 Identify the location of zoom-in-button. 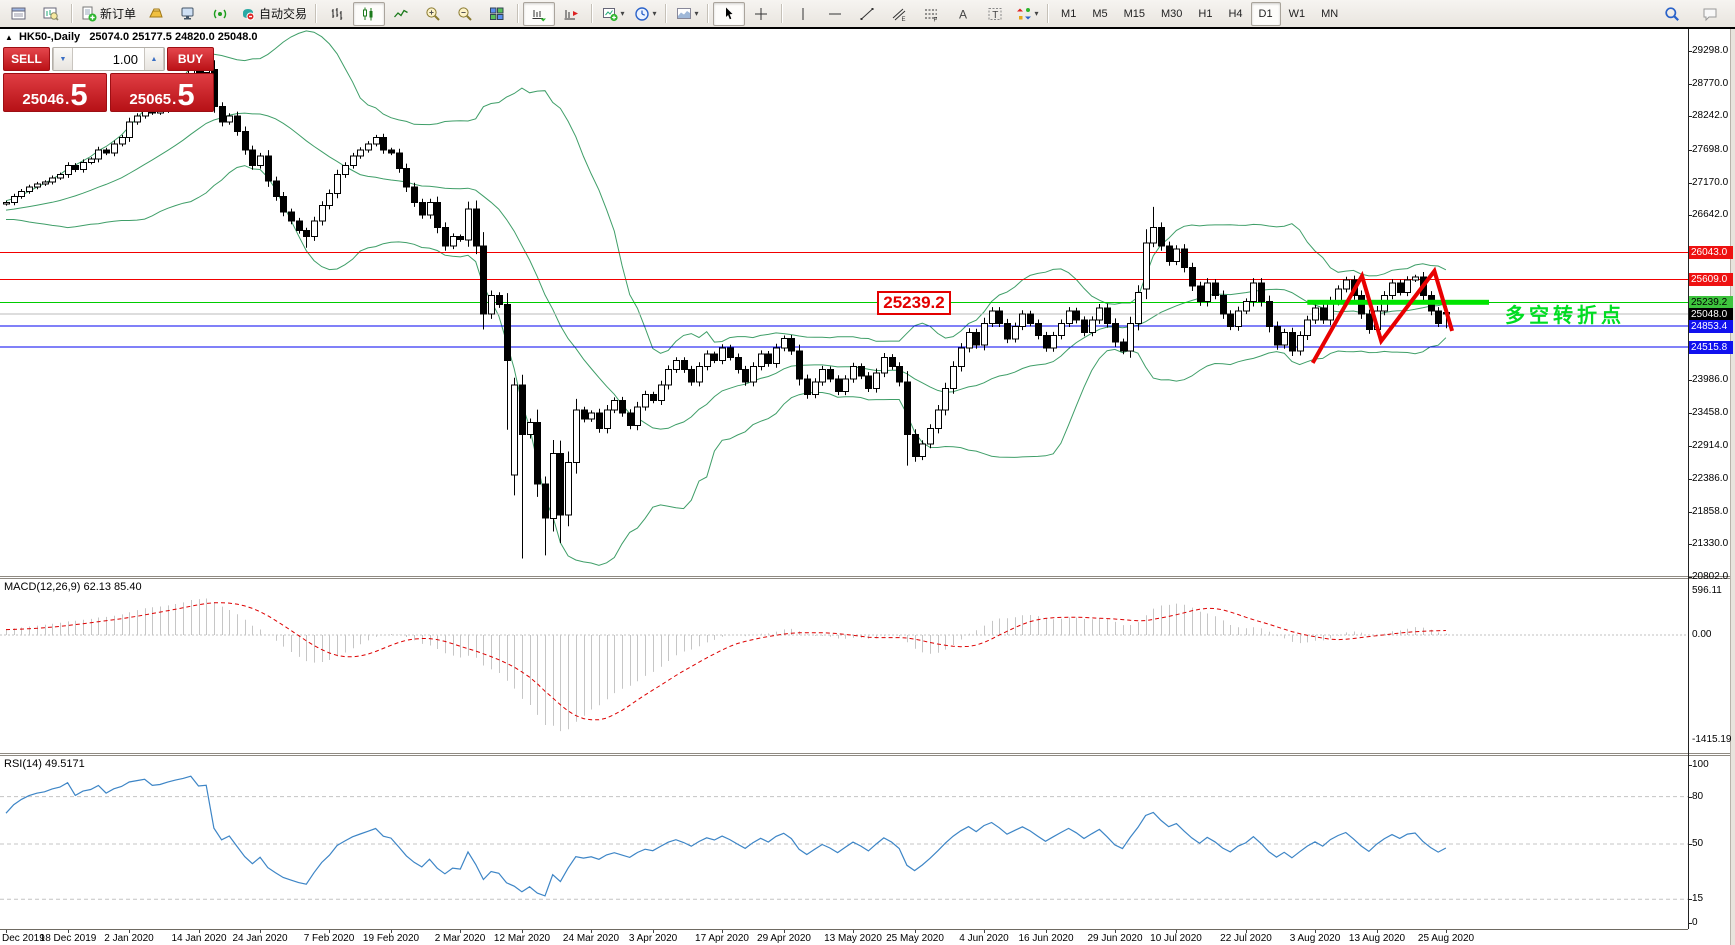
(433, 14).